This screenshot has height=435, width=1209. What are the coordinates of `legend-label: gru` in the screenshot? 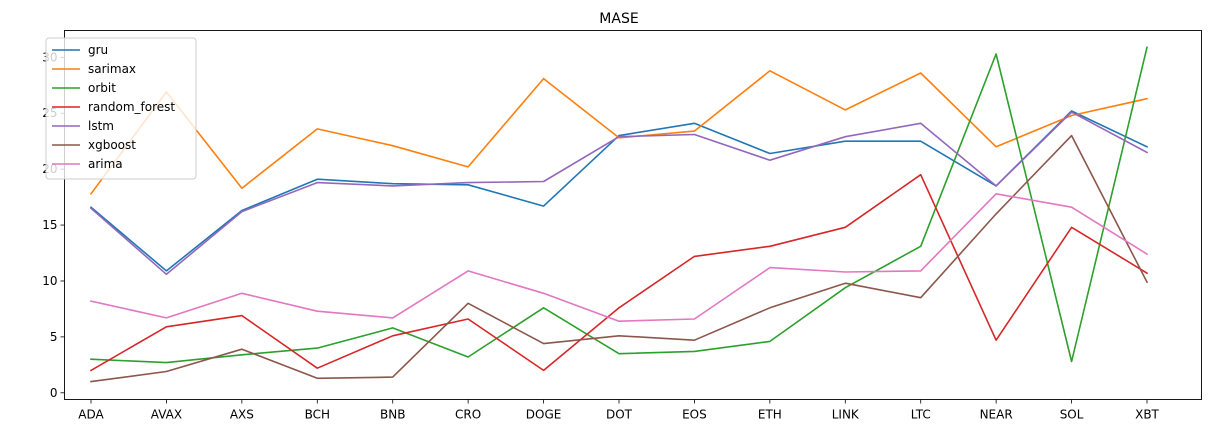 It's located at (98, 50).